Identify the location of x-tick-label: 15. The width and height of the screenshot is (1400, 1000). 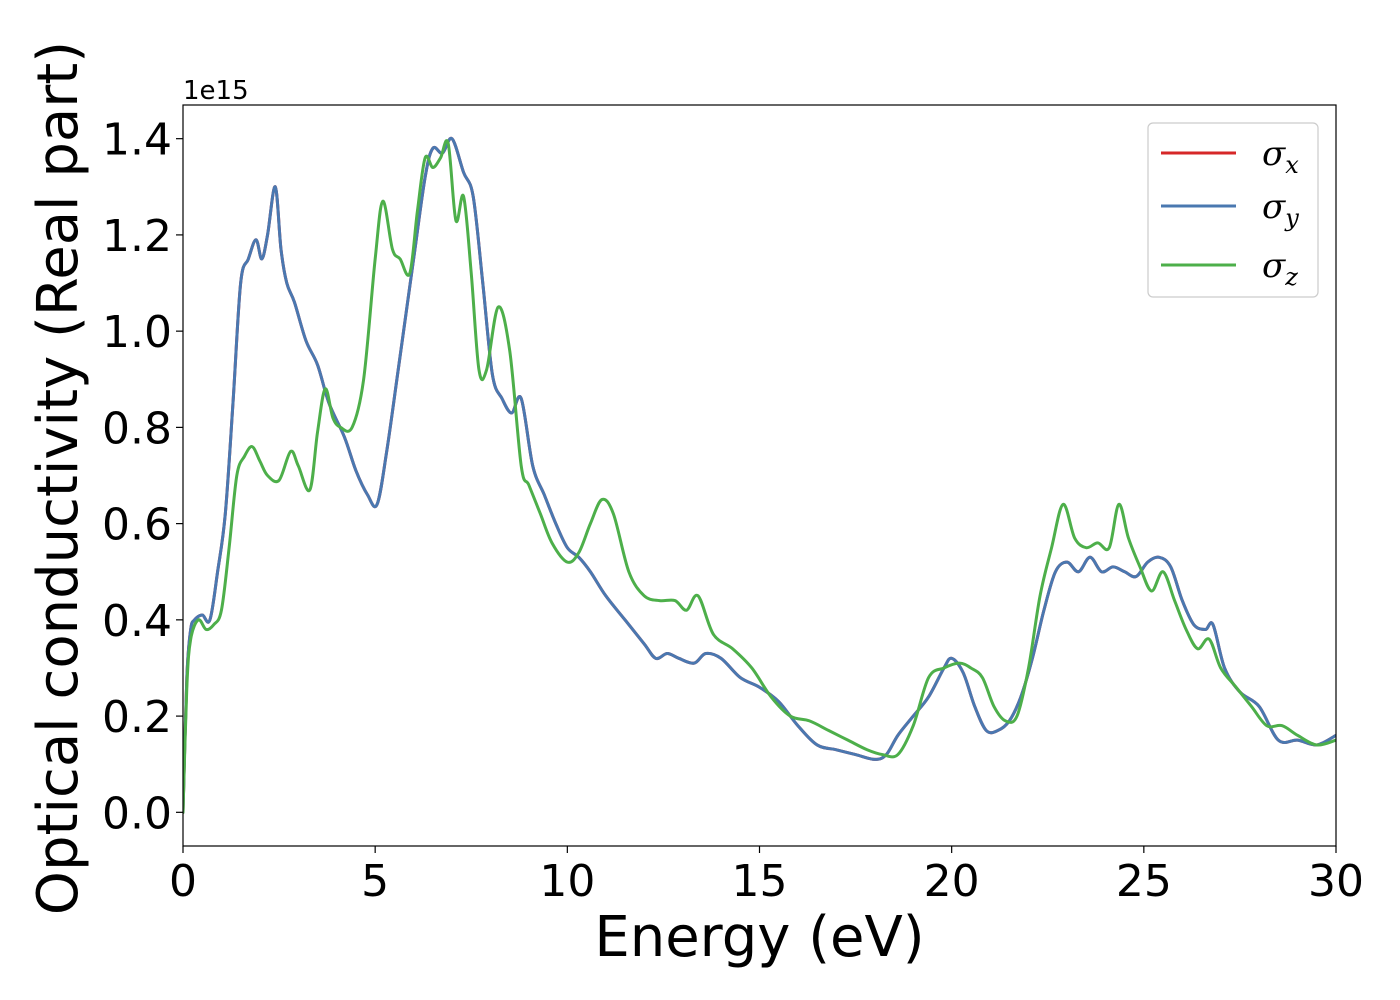
(760, 881).